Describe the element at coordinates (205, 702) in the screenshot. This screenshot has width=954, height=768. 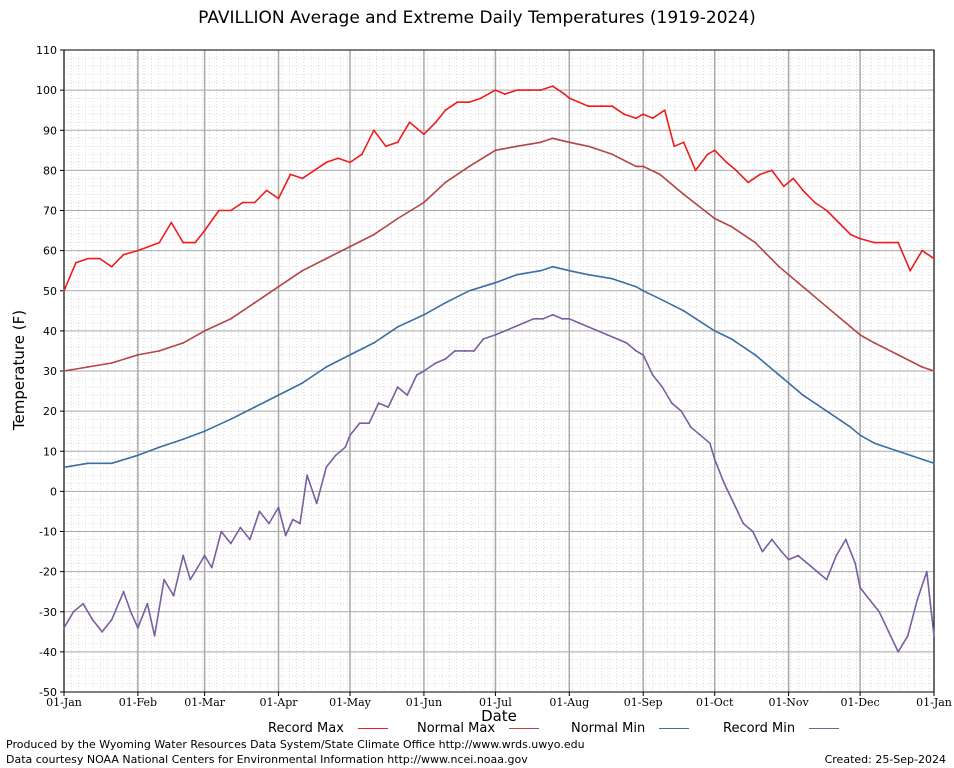
I see `x-tick-label: 01-Mar` at that location.